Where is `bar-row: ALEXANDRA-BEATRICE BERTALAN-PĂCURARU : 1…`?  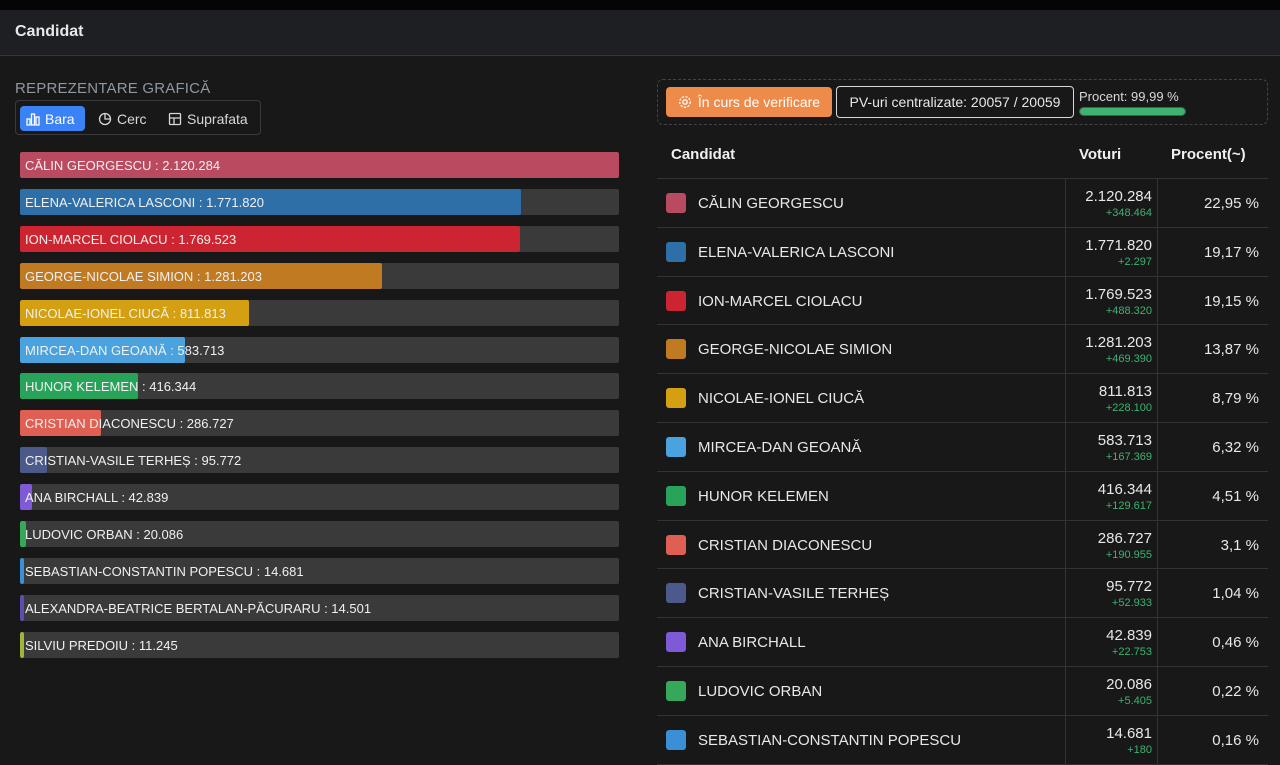 bar-row: ALEXANDRA-BEATRICE BERTALAN-PĂCURARU : 1… is located at coordinates (319, 607).